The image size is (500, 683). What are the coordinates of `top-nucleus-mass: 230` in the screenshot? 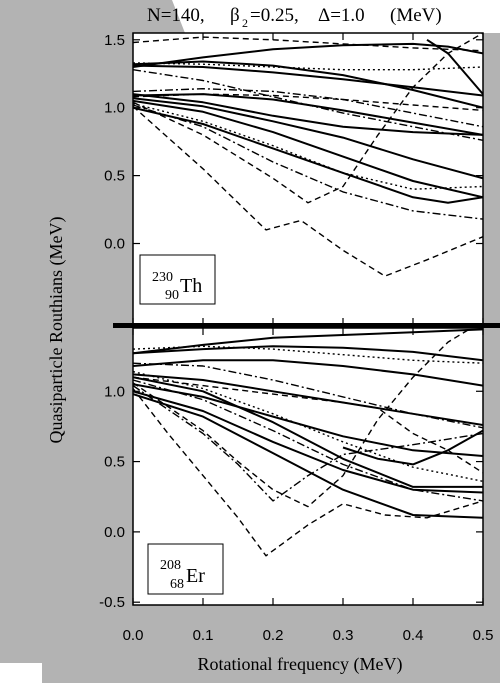 It's located at (162, 277).